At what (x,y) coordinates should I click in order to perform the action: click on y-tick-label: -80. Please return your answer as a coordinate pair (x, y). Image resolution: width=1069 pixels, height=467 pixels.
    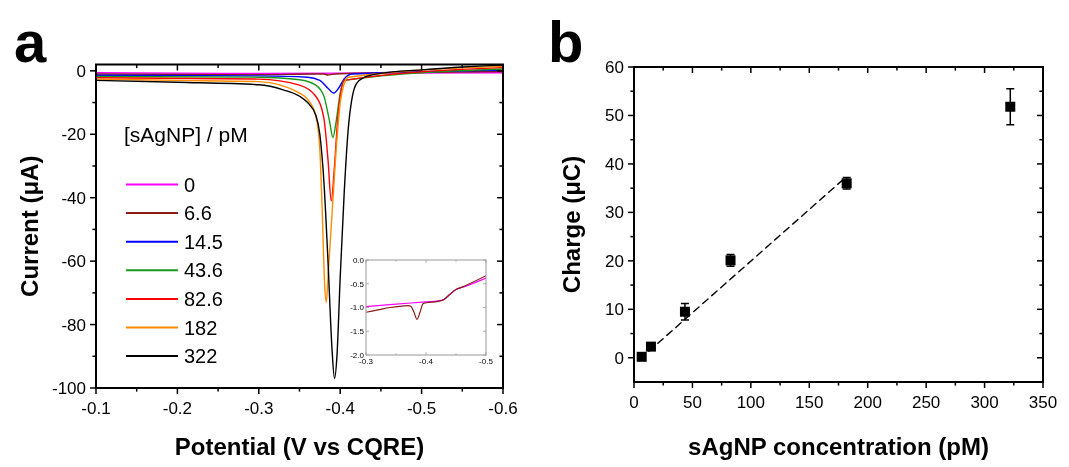
    Looking at the image, I should click on (73, 325).